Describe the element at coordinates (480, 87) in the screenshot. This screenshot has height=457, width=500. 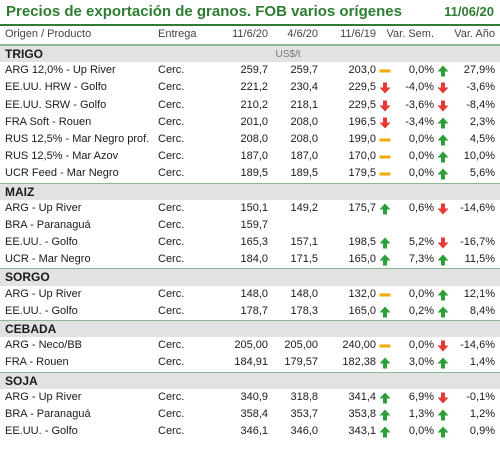
I see `yearly-change: -3,6%` at that location.